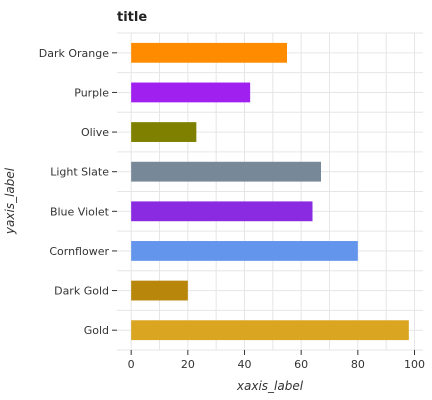 The height and width of the screenshot is (400, 432). What do you see at coordinates (358, 364) in the screenshot?
I see `x-tick-label: 80` at bounding box center [358, 364].